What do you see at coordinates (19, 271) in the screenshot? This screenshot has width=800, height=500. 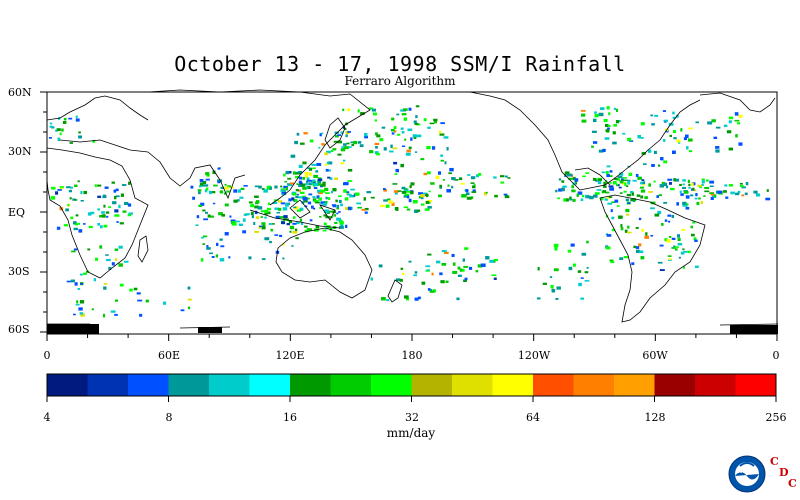 I see `lat-label-30s: 30S` at bounding box center [19, 271].